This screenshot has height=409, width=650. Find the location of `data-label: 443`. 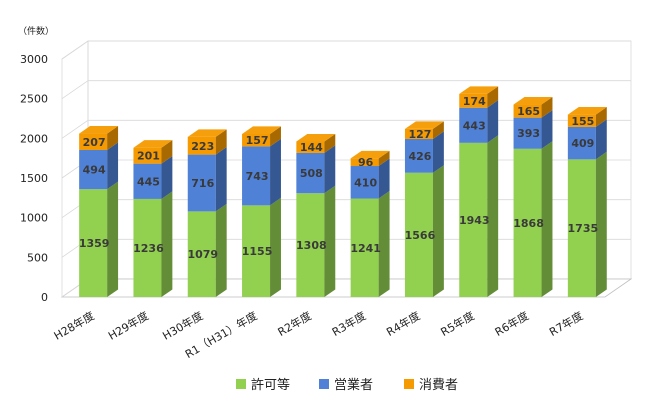

data-label: 443 is located at coordinates (474, 125).